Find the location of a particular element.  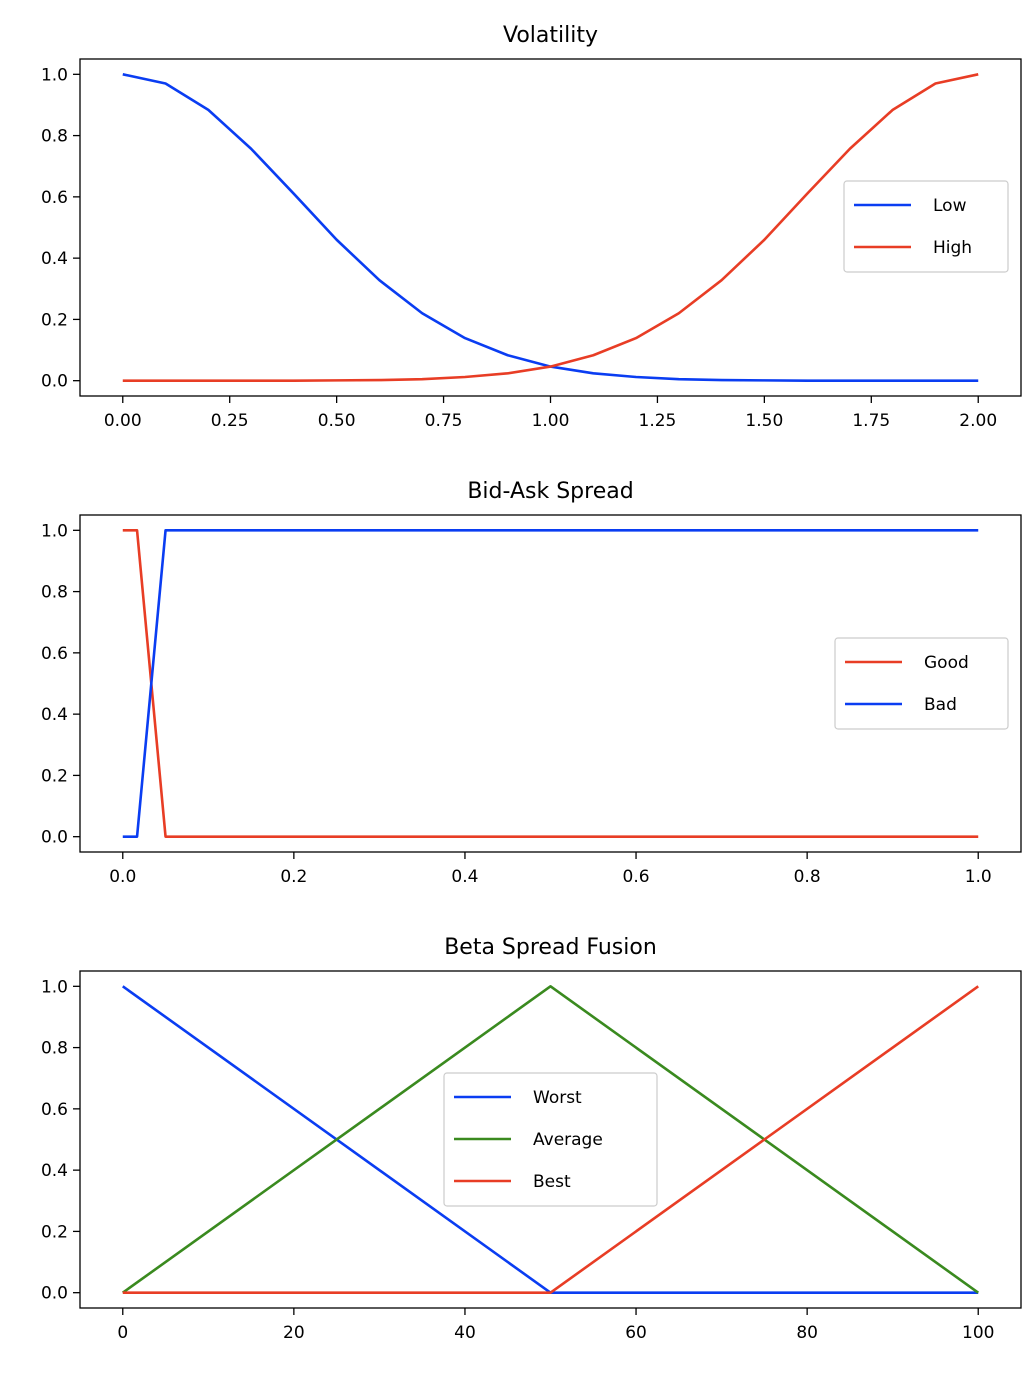

x-tick-label: 0.00 is located at coordinates (123, 421).